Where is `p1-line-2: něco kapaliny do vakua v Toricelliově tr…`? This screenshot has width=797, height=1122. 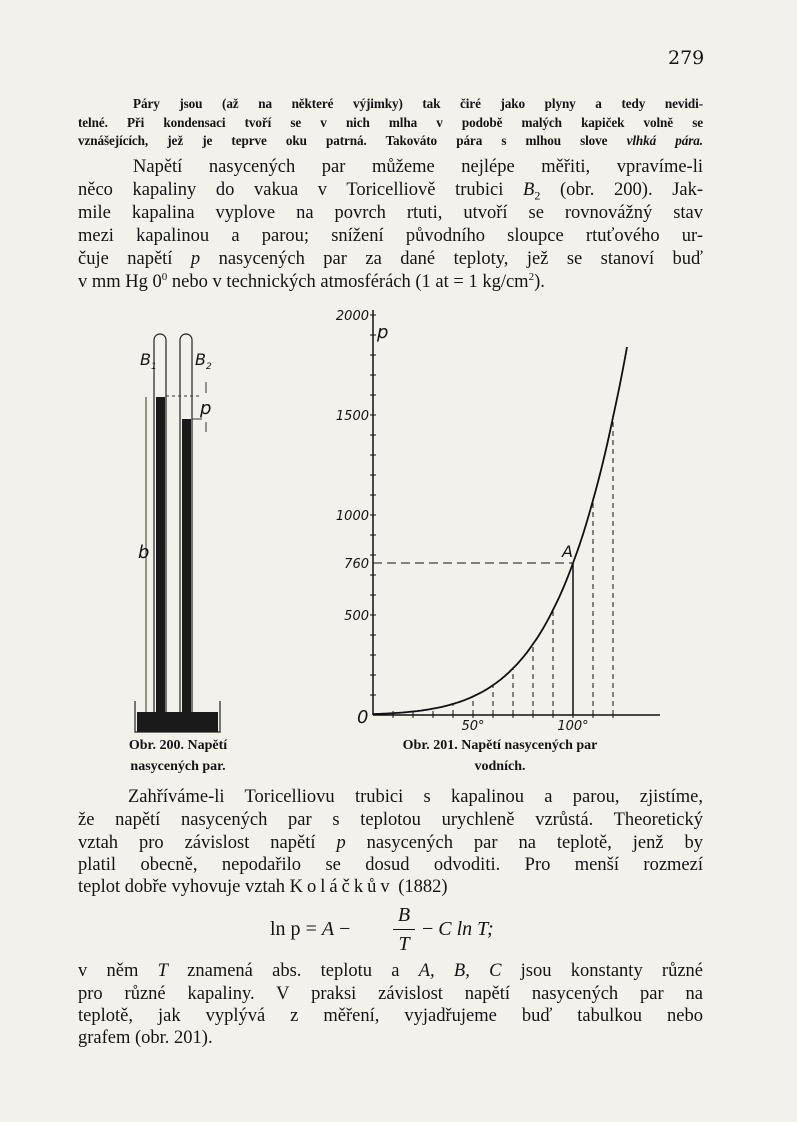
p1-line-2: něco kapaliny do vakua v Toricelliově tr… is located at coordinates (390, 192).